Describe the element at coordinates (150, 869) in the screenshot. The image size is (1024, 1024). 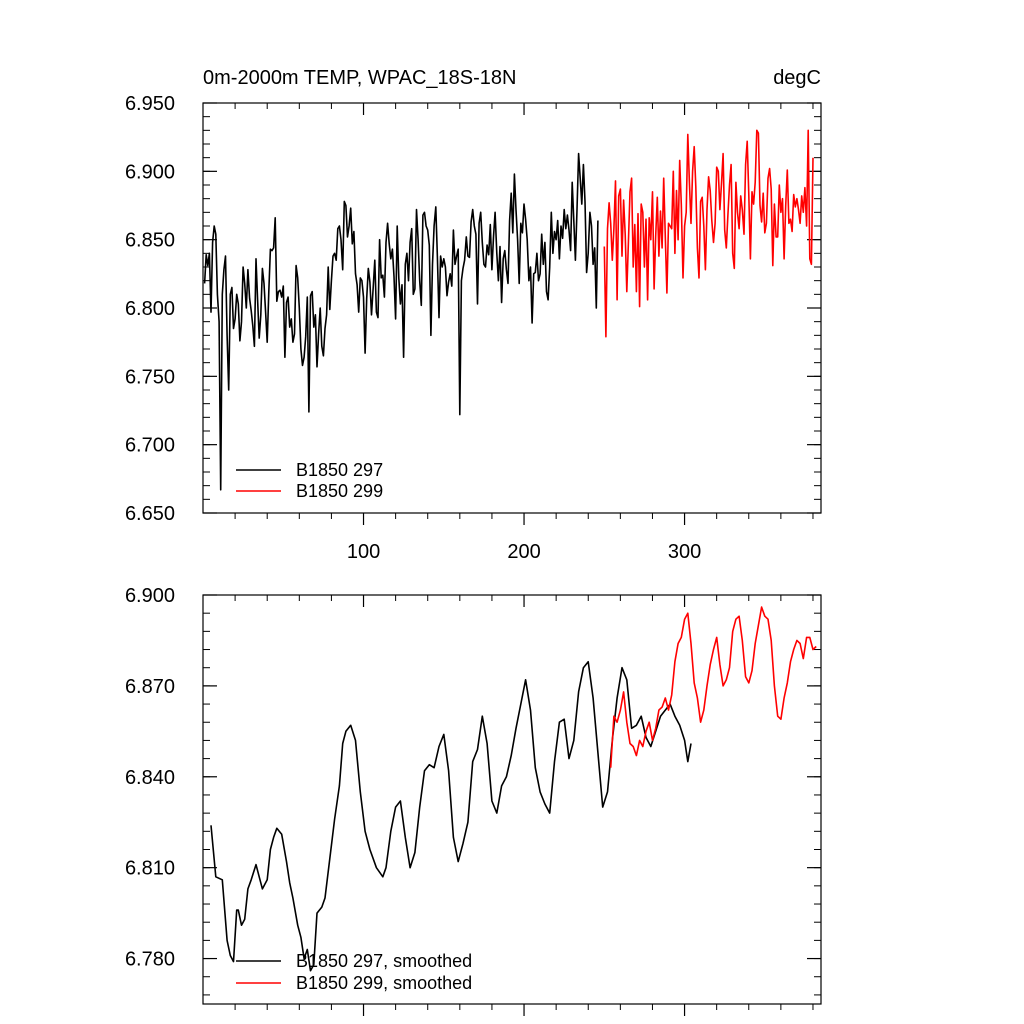
I see `y-tick-label: 6.810` at that location.